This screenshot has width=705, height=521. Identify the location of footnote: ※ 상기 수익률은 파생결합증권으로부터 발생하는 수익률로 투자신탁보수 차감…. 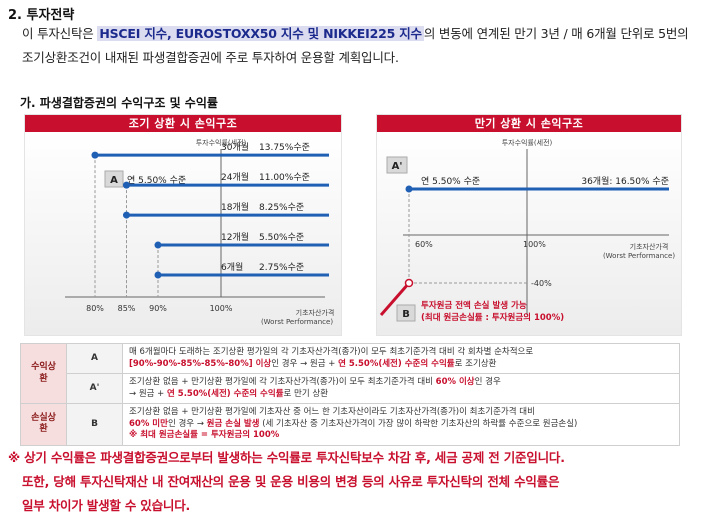
(353, 482).